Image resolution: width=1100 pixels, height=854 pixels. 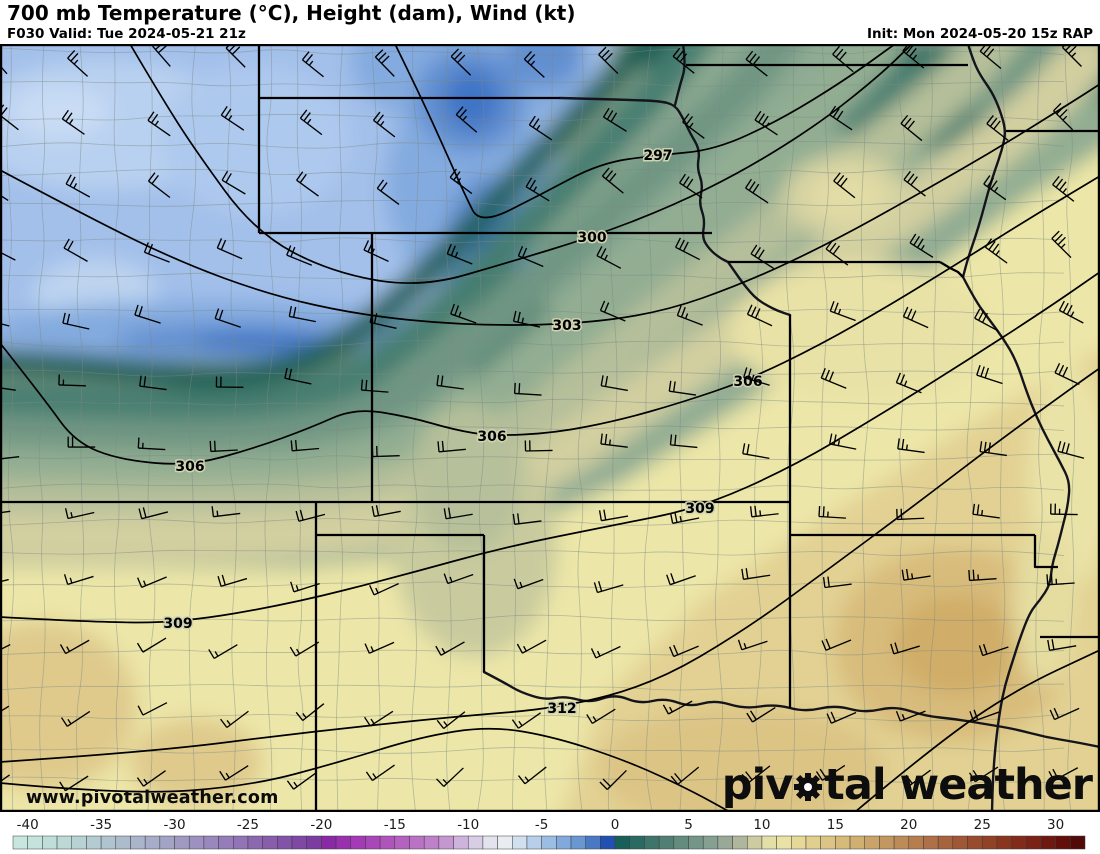 What do you see at coordinates (1055, 825) in the screenshot?
I see `colorbar-tick-label: 30` at bounding box center [1055, 825].